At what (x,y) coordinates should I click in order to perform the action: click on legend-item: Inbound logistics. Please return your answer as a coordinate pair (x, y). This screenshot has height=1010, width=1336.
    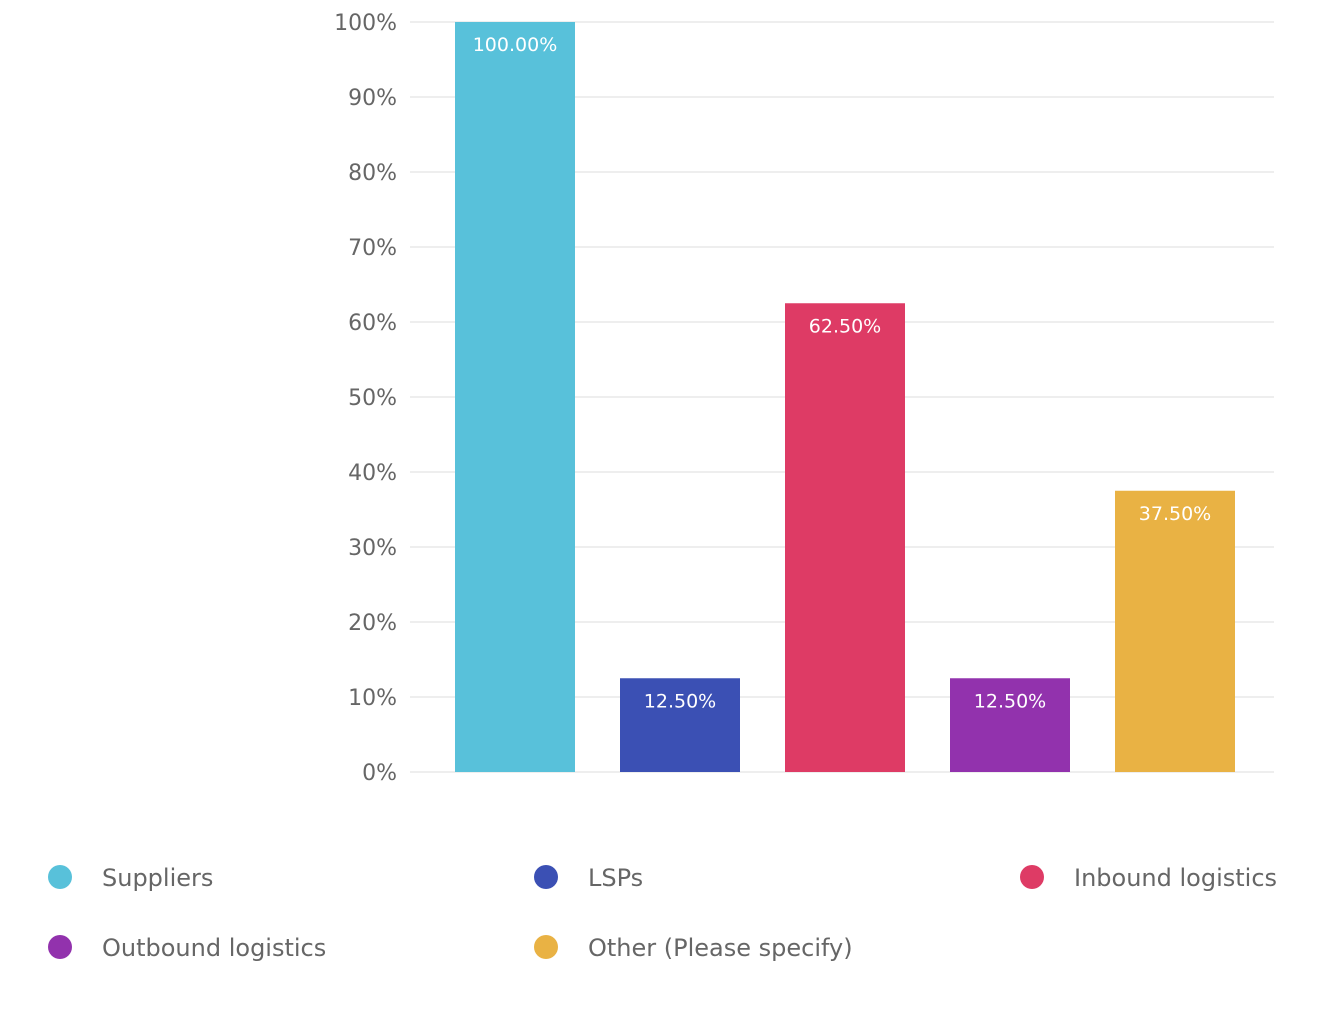
    Looking at the image, I should click on (1148, 878).